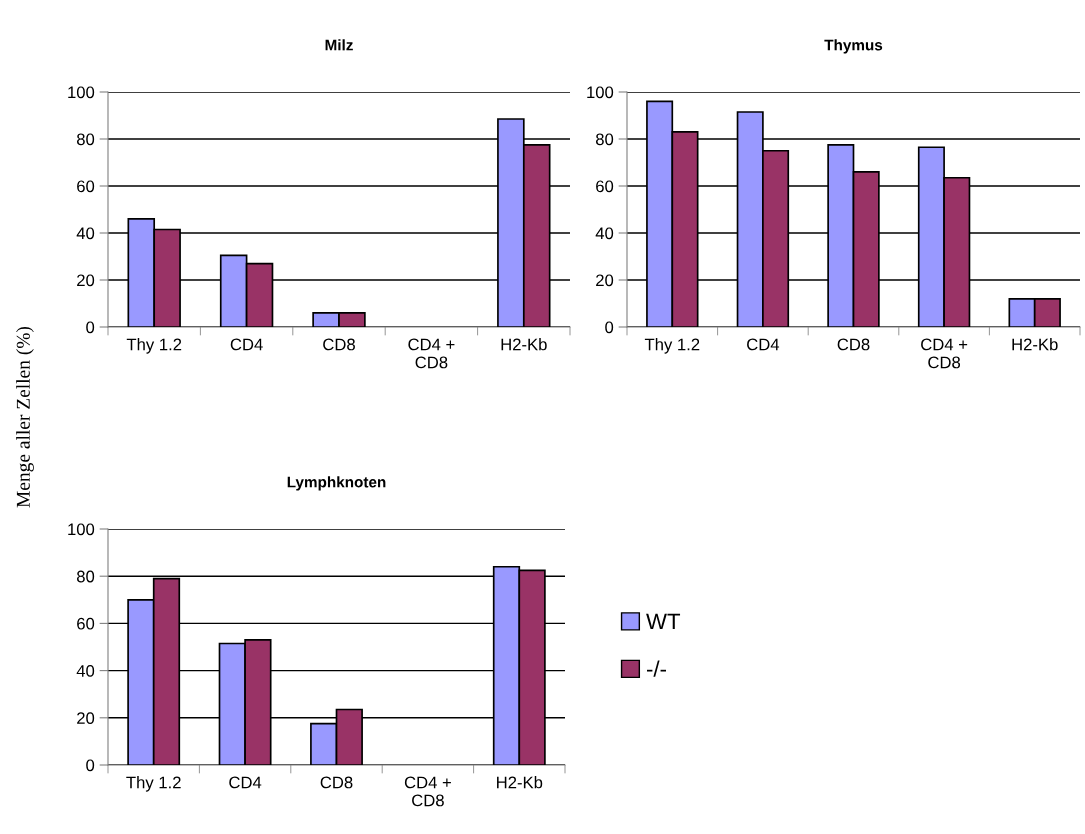  What do you see at coordinates (336, 483) in the screenshot?
I see `chart-title: Lymphknoten` at bounding box center [336, 483].